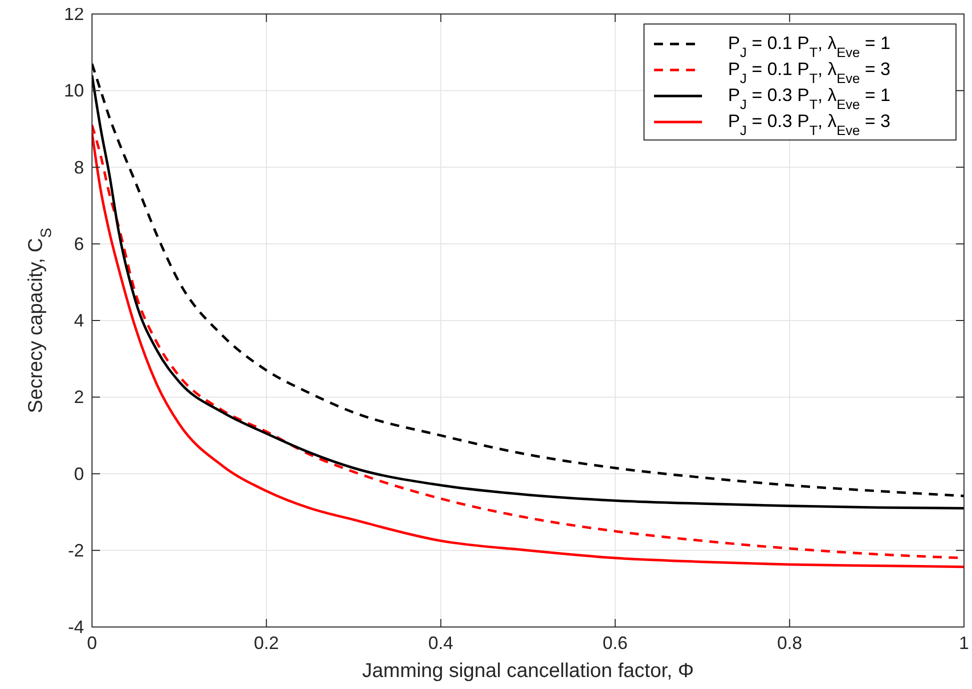 This screenshot has height=689, width=972. I want to click on legend-label: P$_{J}$ = 0.3 P$_{T}$, λ$_{Eve}$ = 1, so click(809, 98).